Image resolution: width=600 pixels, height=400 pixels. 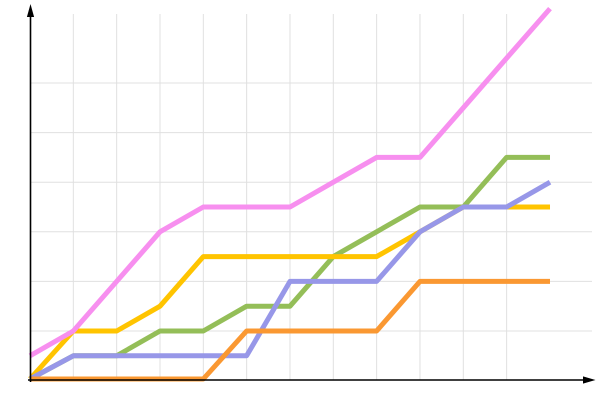 I want to click on x-axis-arrow-icon, so click(x=589, y=380).